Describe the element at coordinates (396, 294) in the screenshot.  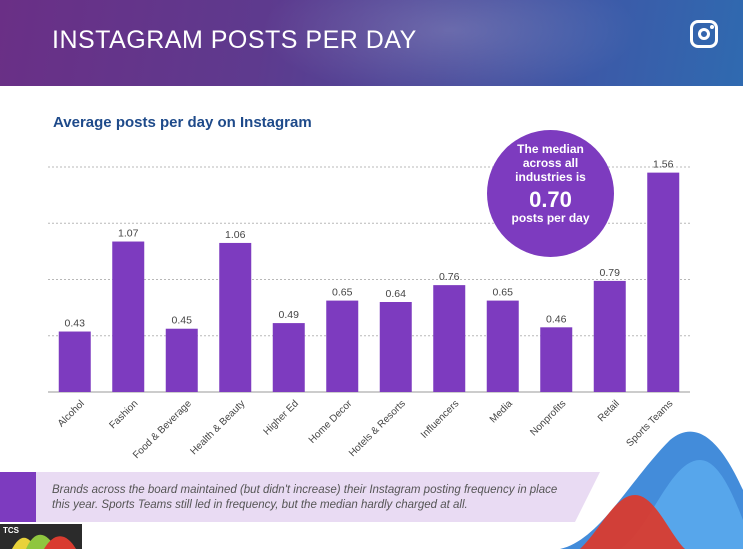
I see `data-label: 0.64` at that location.